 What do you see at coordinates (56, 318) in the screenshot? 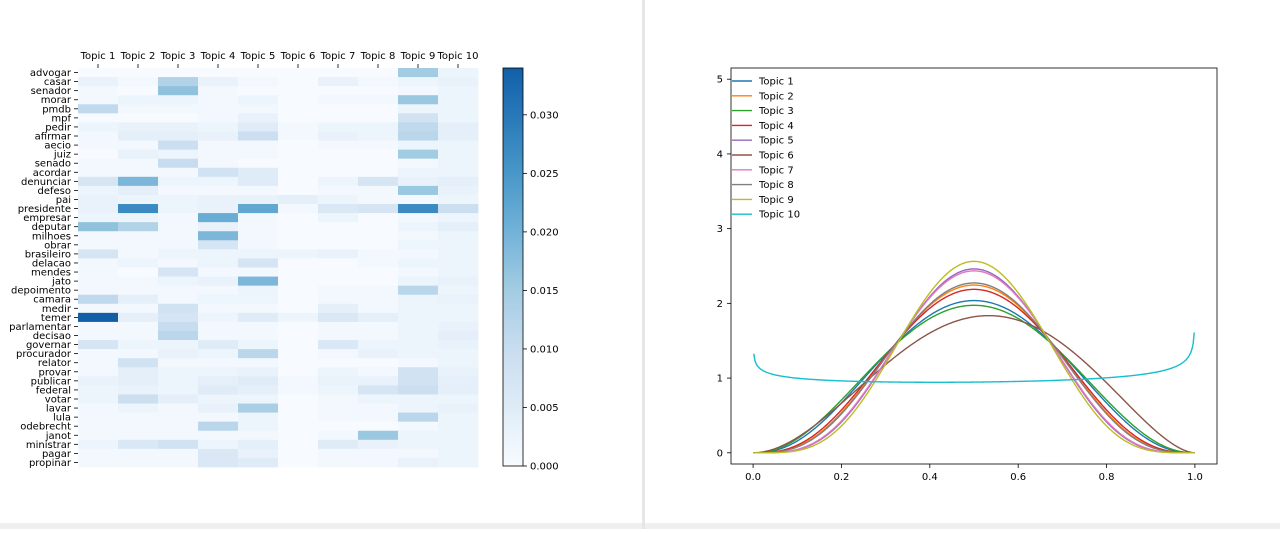
I see `heatmap-row-label: temer` at bounding box center [56, 318].